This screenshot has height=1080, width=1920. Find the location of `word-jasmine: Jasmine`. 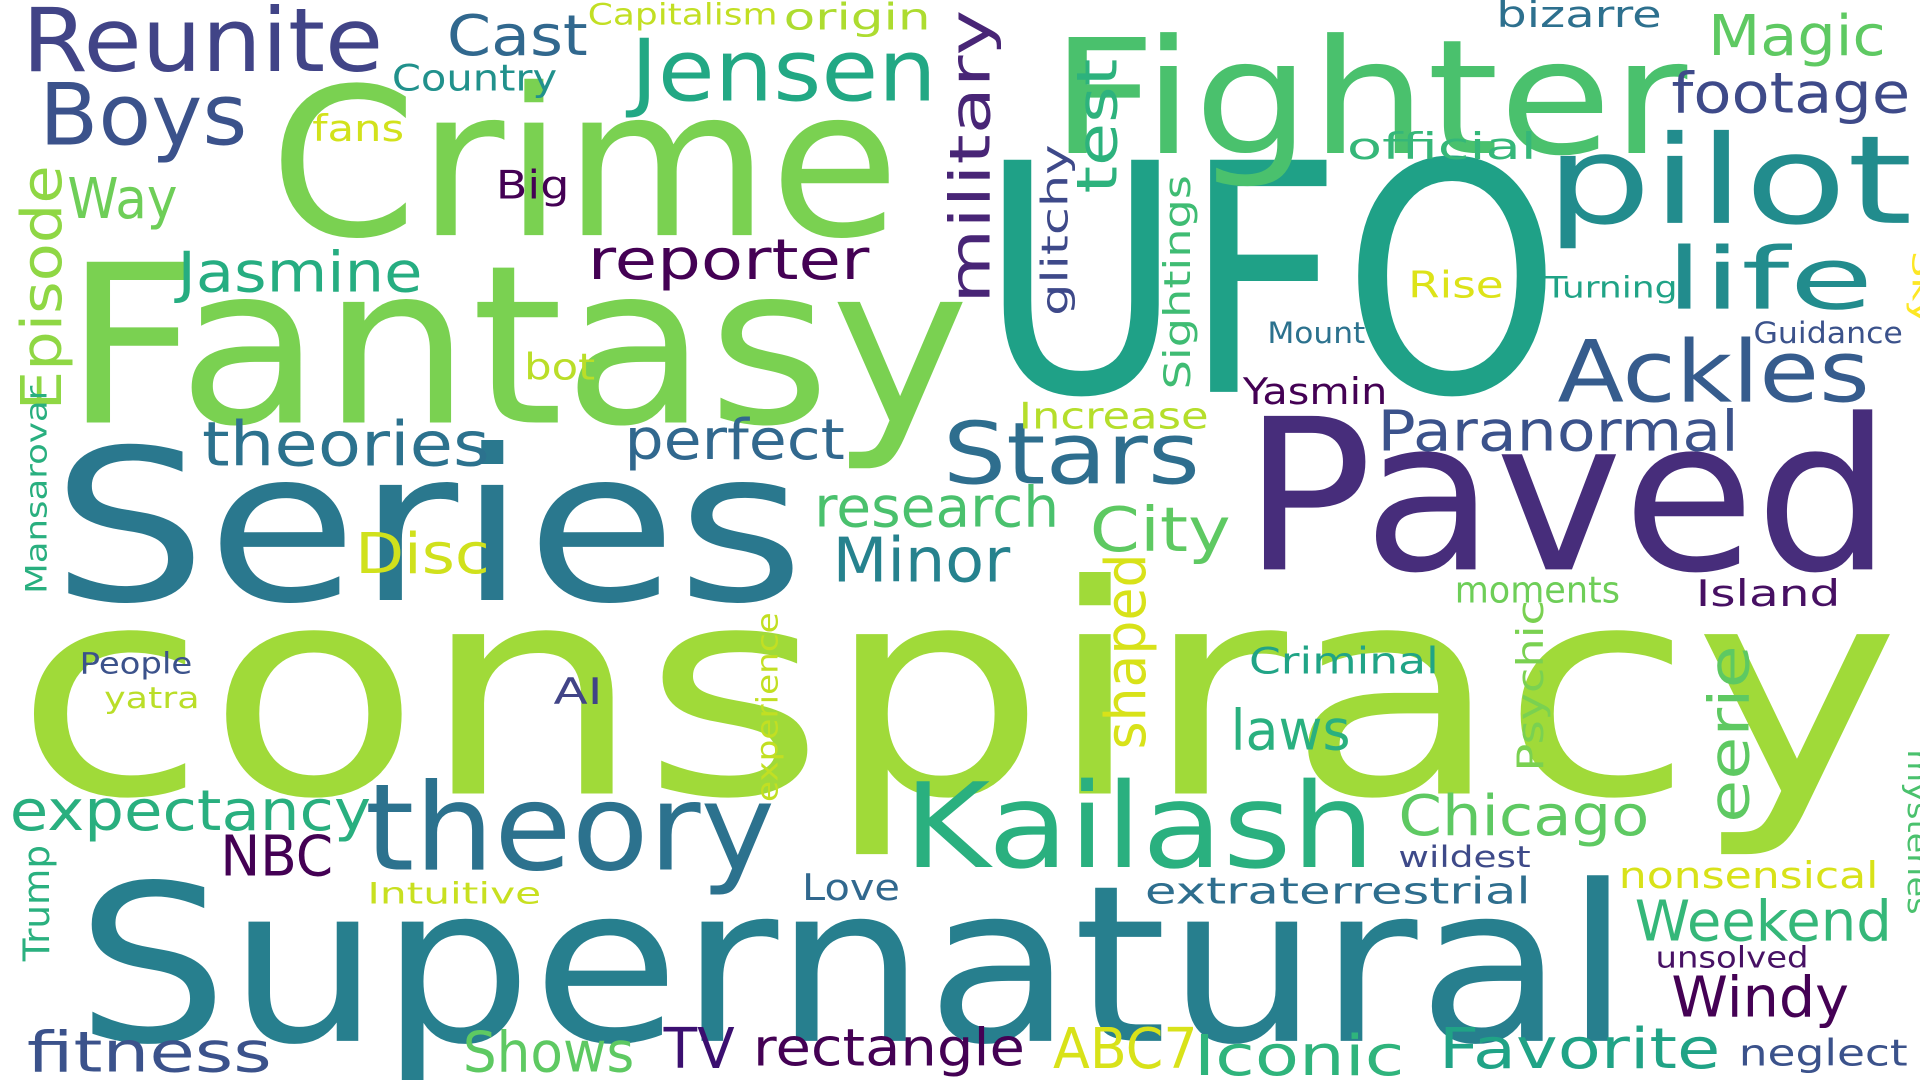

word-jasmine: Jasmine is located at coordinates (298, 272).